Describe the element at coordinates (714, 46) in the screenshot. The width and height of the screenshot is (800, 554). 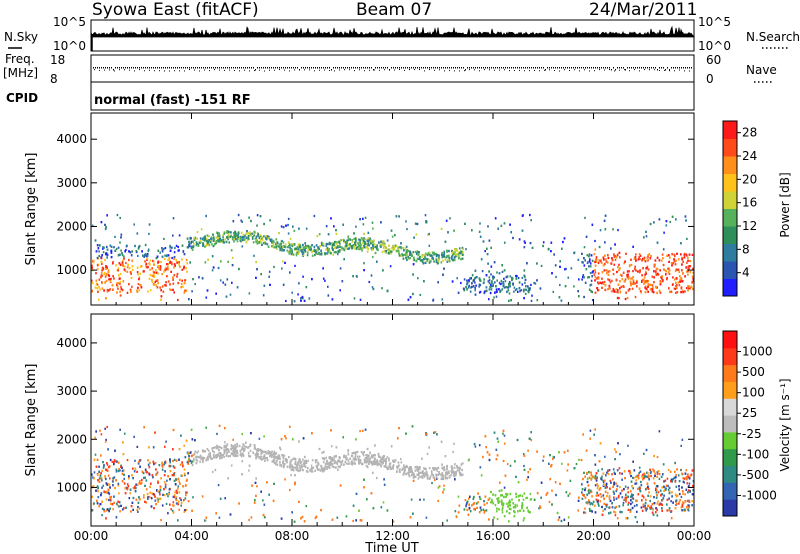
I see `noise-right-tick-bottom: 10^0` at that location.